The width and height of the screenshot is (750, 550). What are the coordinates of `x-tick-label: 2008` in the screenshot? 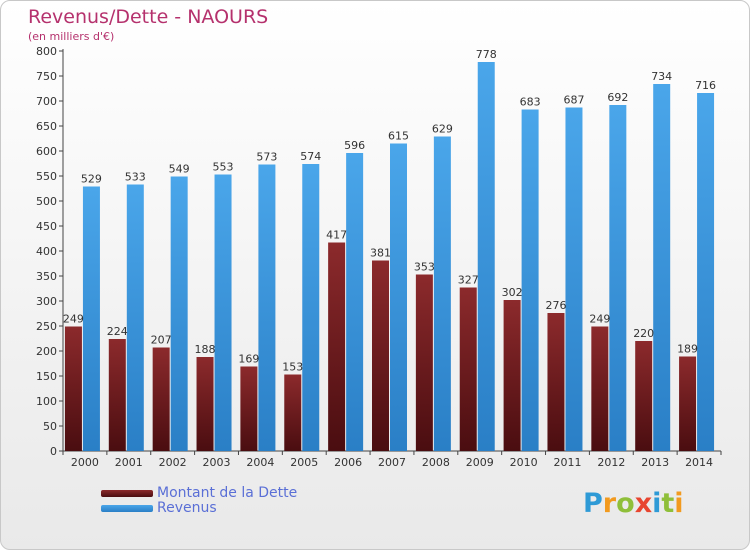 It's located at (436, 462).